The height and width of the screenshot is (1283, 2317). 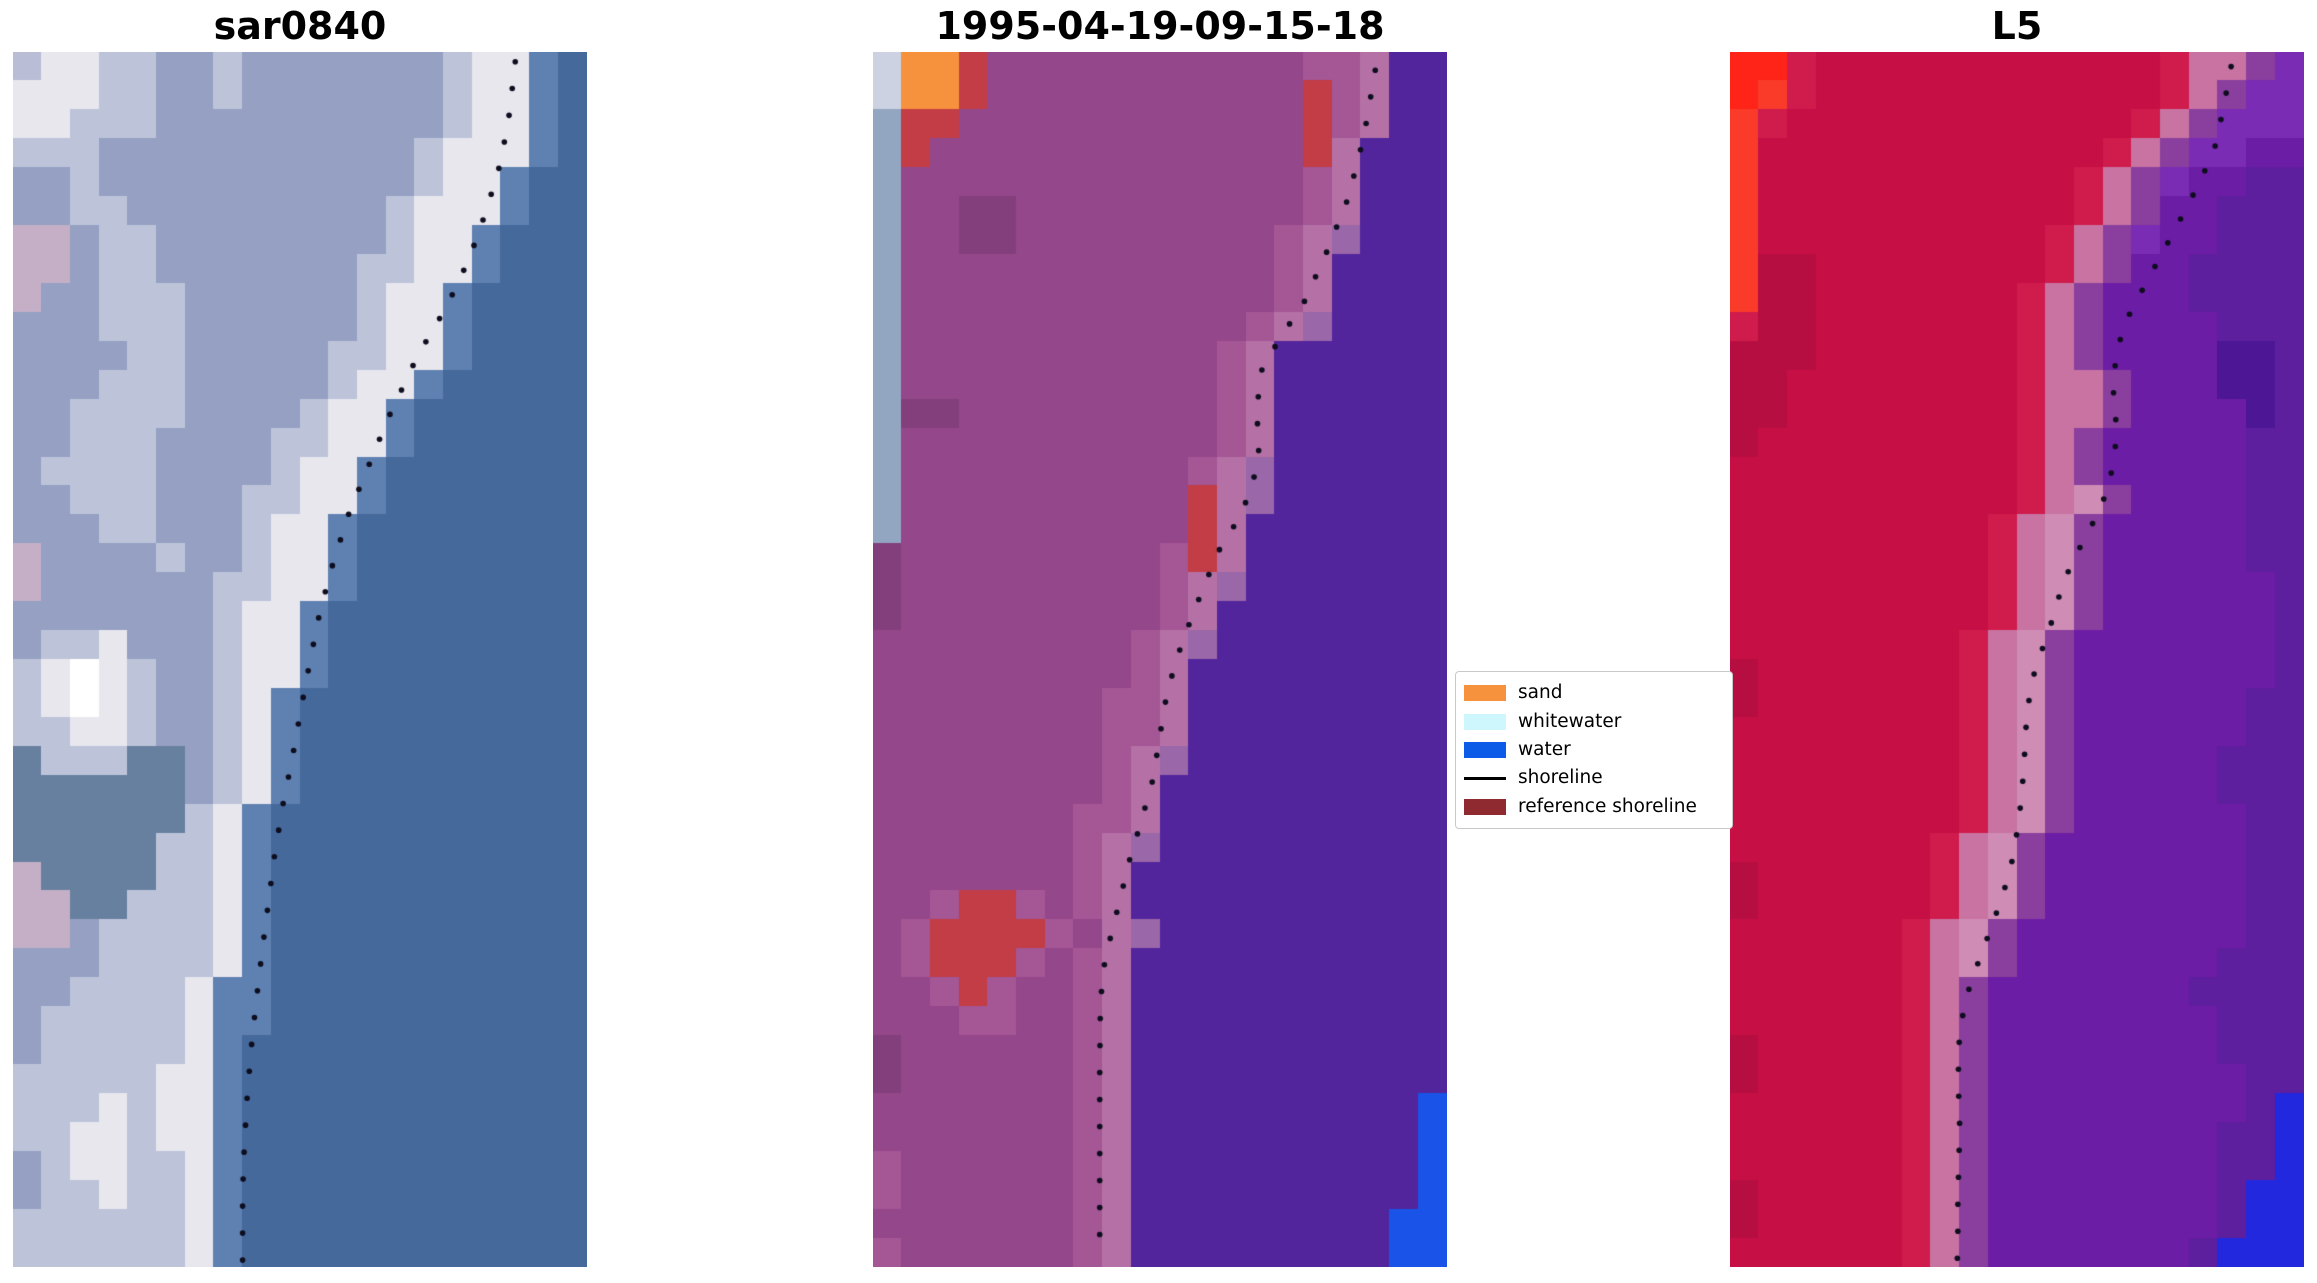 I want to click on legend-item-sand: sand, so click(x=1594, y=693).